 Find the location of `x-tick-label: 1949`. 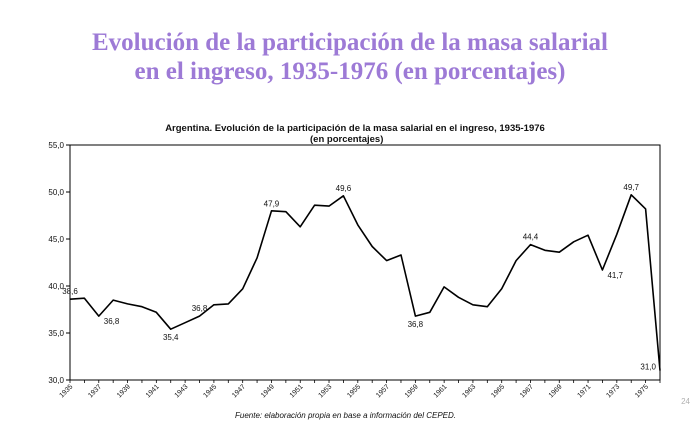

x-tick-label: 1949 is located at coordinates (268, 391).